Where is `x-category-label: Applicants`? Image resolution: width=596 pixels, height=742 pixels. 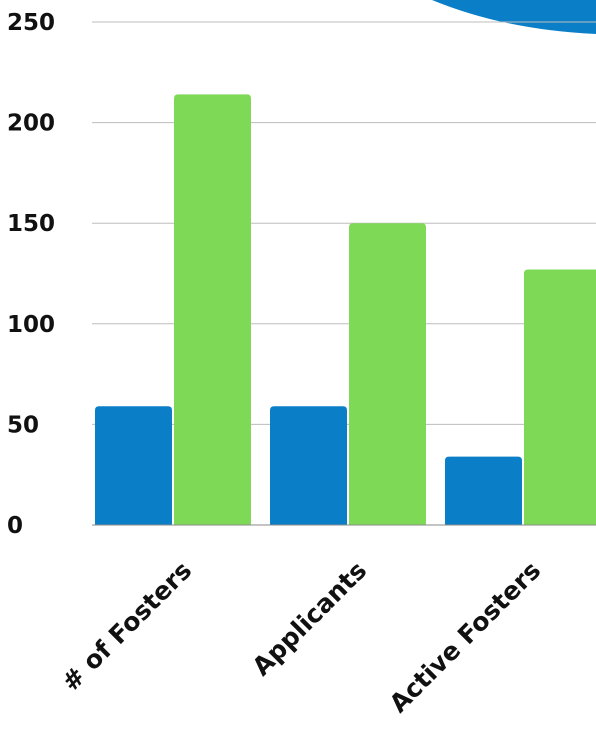 x-category-label: Applicants is located at coordinates (310, 619).